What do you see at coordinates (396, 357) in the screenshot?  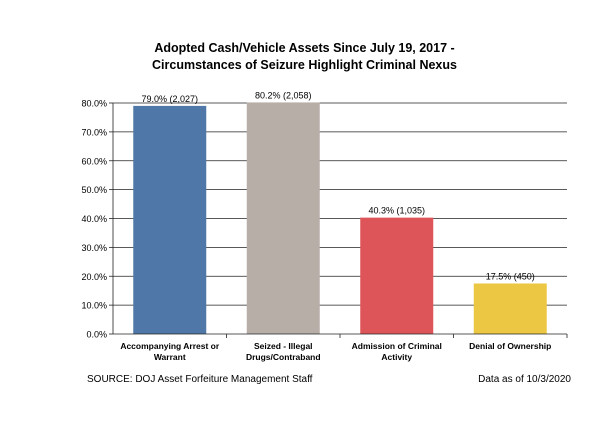 I see `x-category-label: Activity` at bounding box center [396, 357].